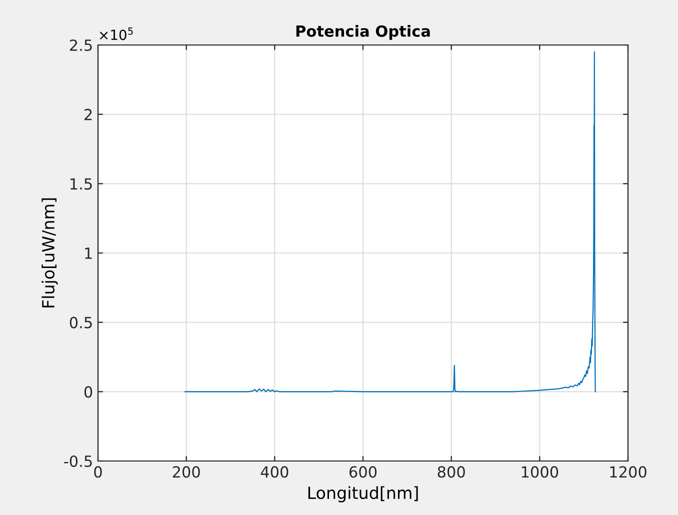  I want to click on y-tick-label: -0.5, so click(78, 461).